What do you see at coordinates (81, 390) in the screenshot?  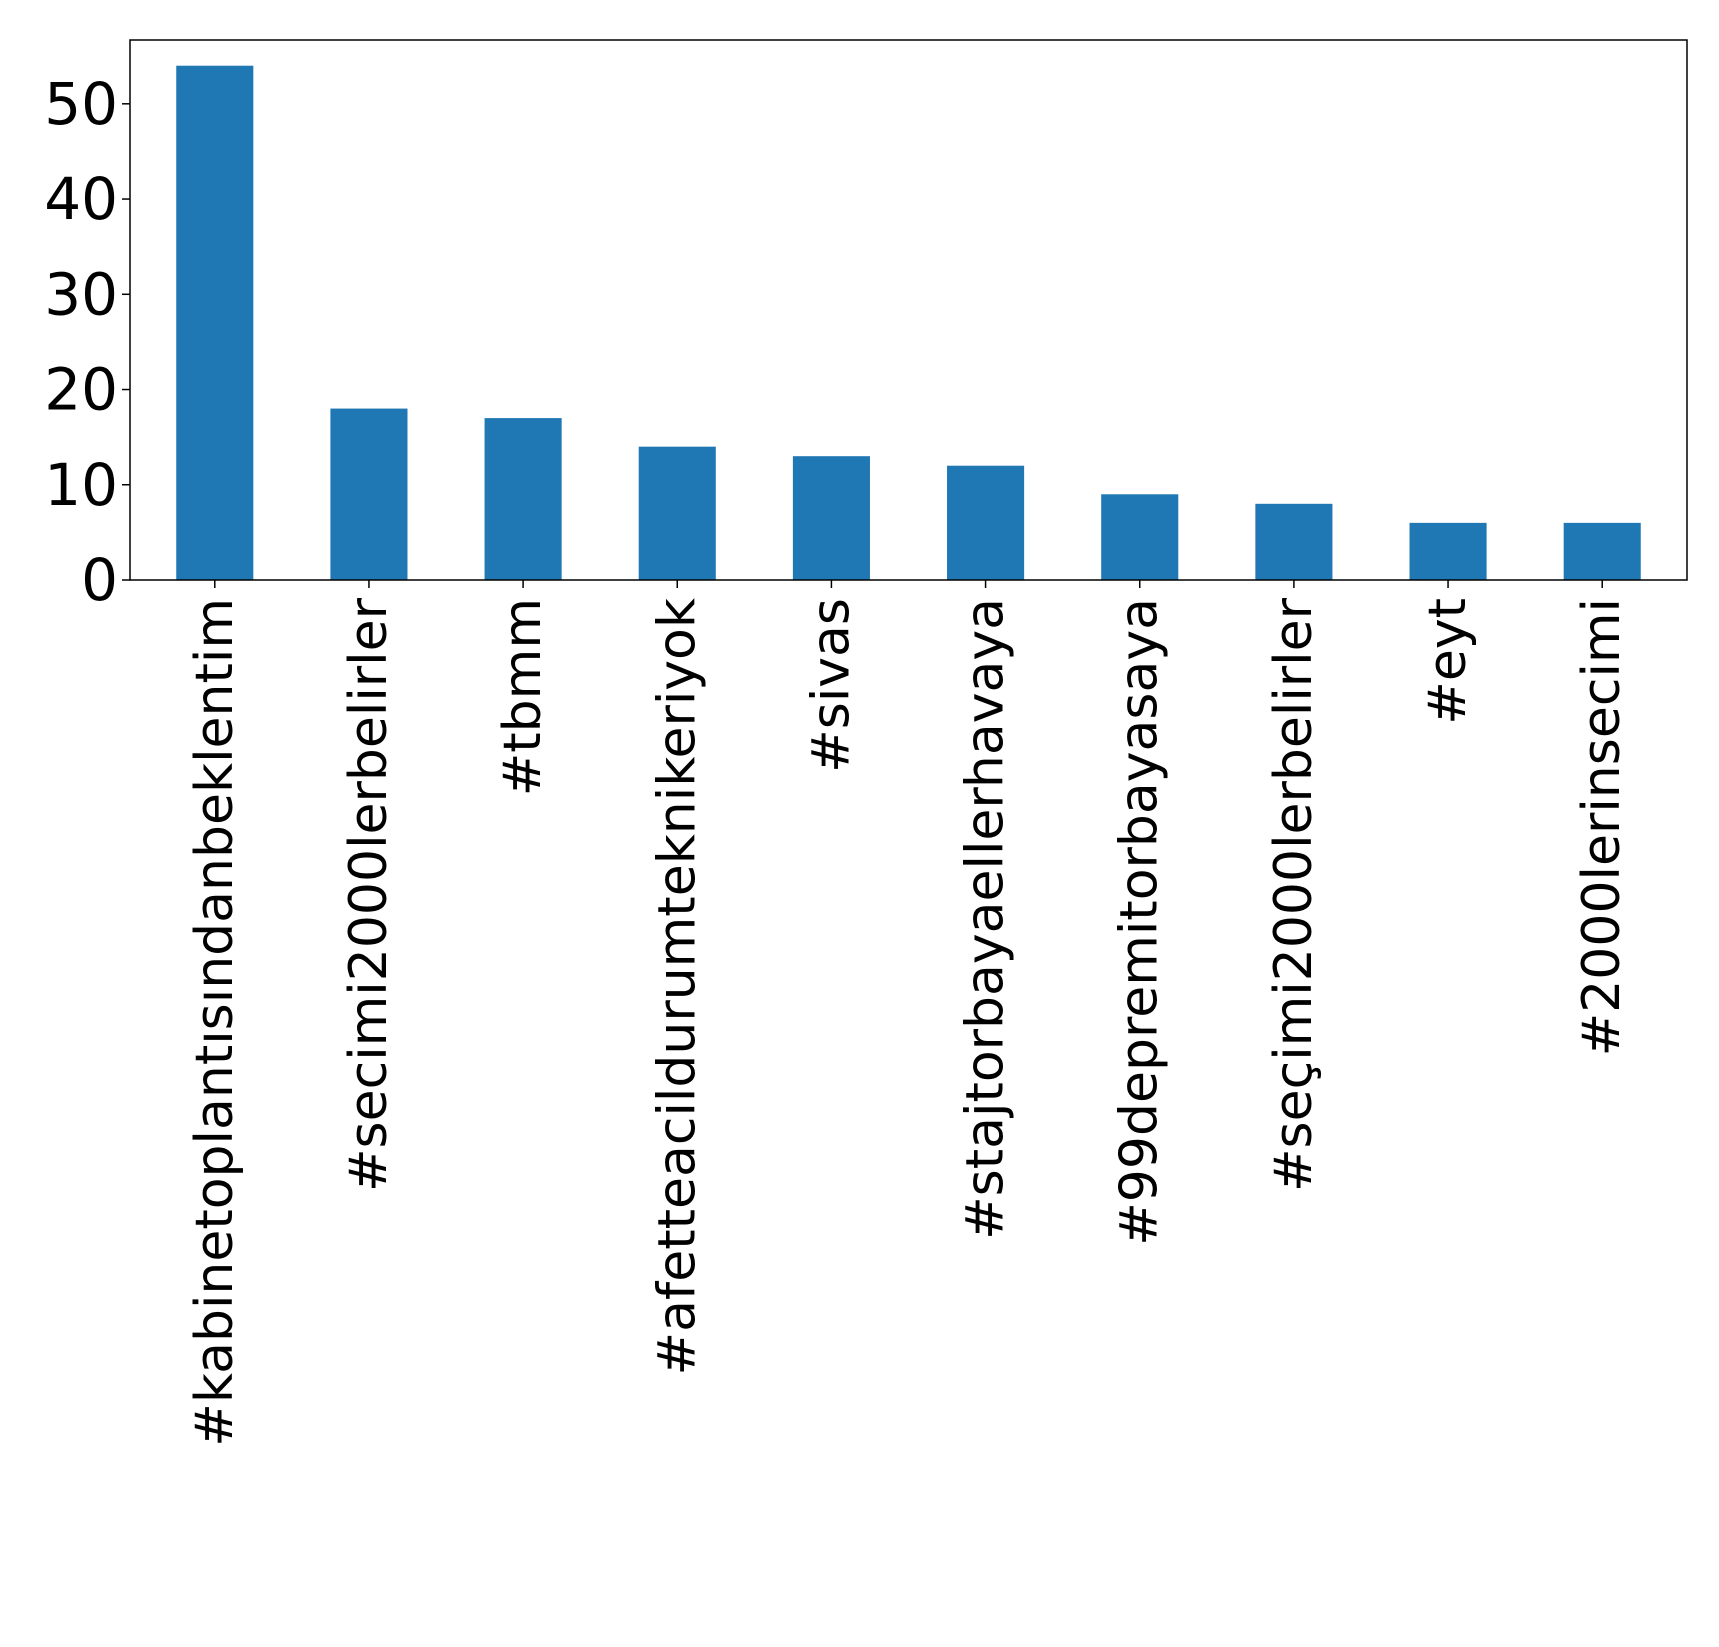 I see `y-tick-label: 20` at bounding box center [81, 390].